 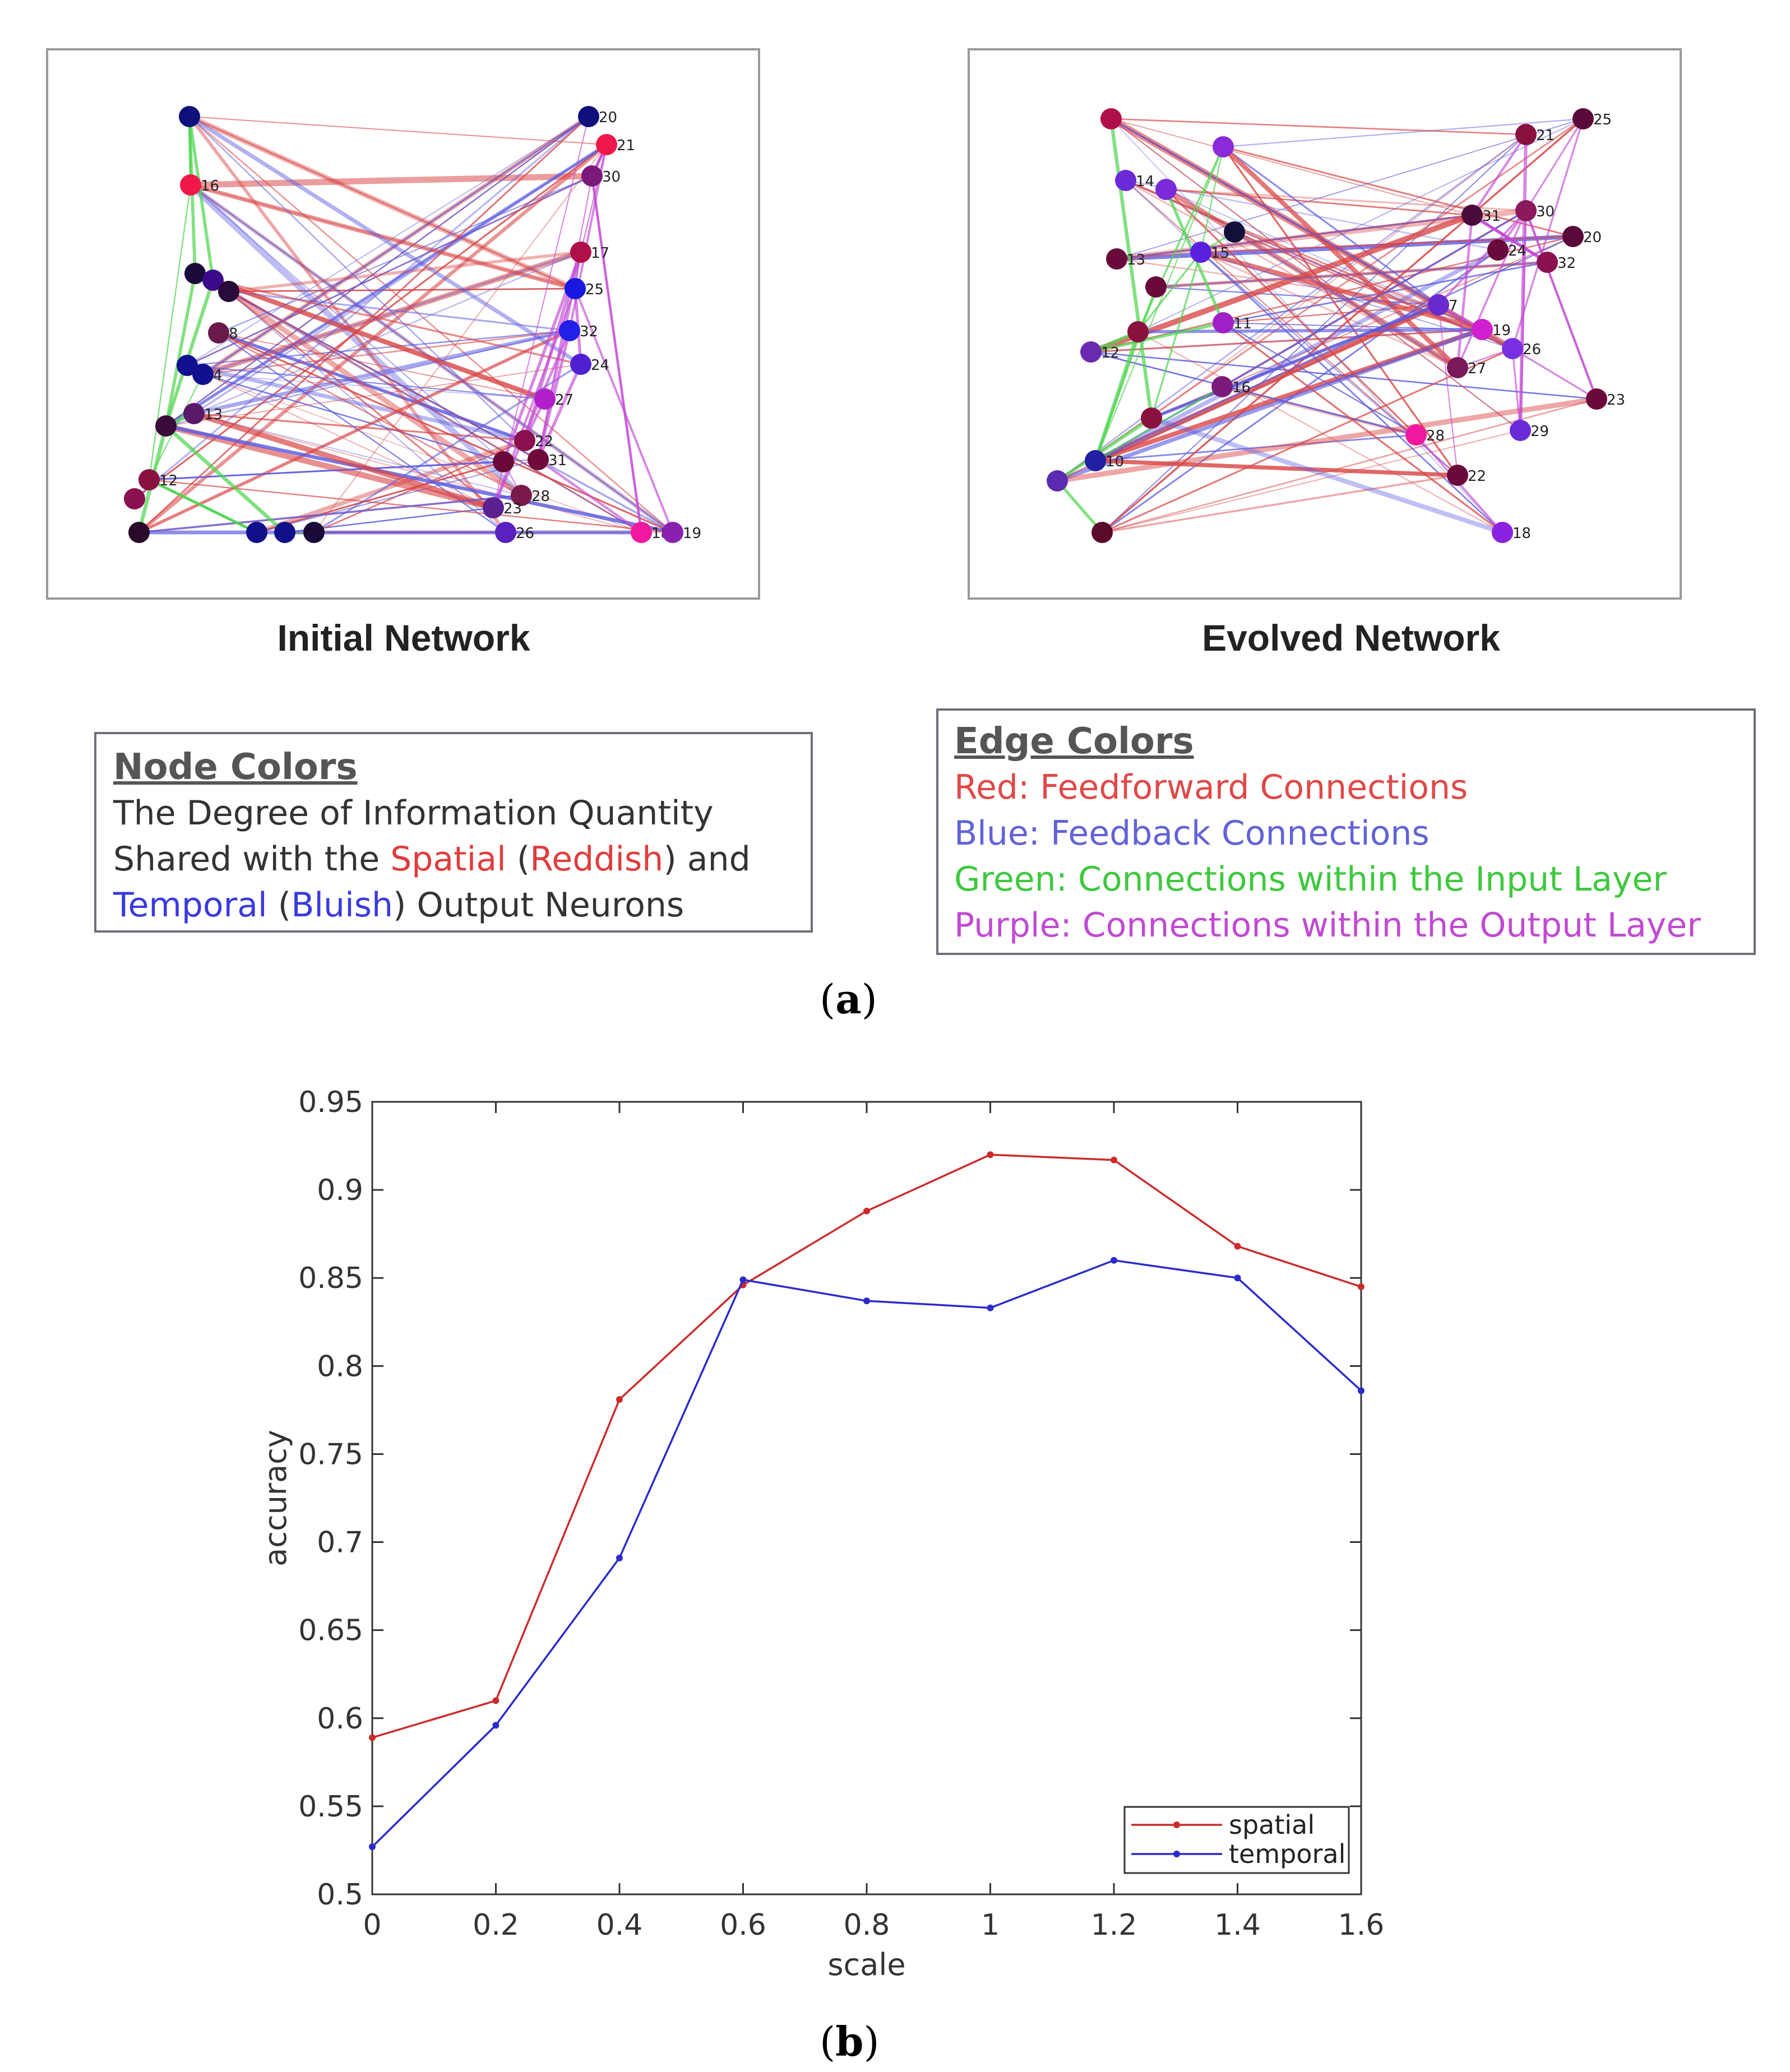 I want to click on panel-a-open: (, so click(x=828, y=999).